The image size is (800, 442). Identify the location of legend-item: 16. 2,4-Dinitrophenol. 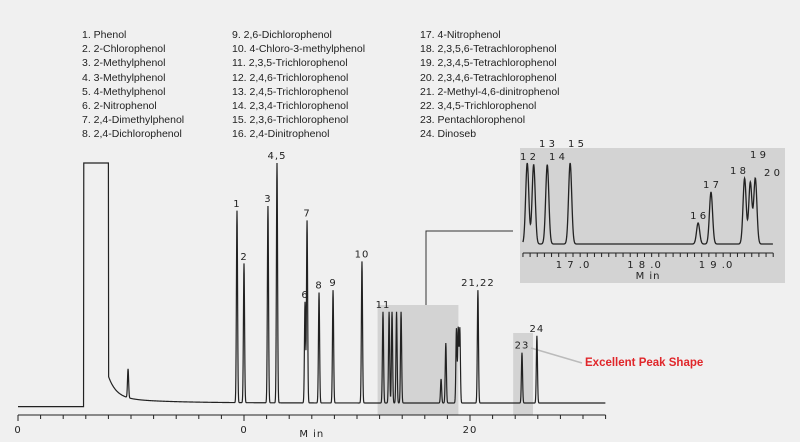
(281, 134).